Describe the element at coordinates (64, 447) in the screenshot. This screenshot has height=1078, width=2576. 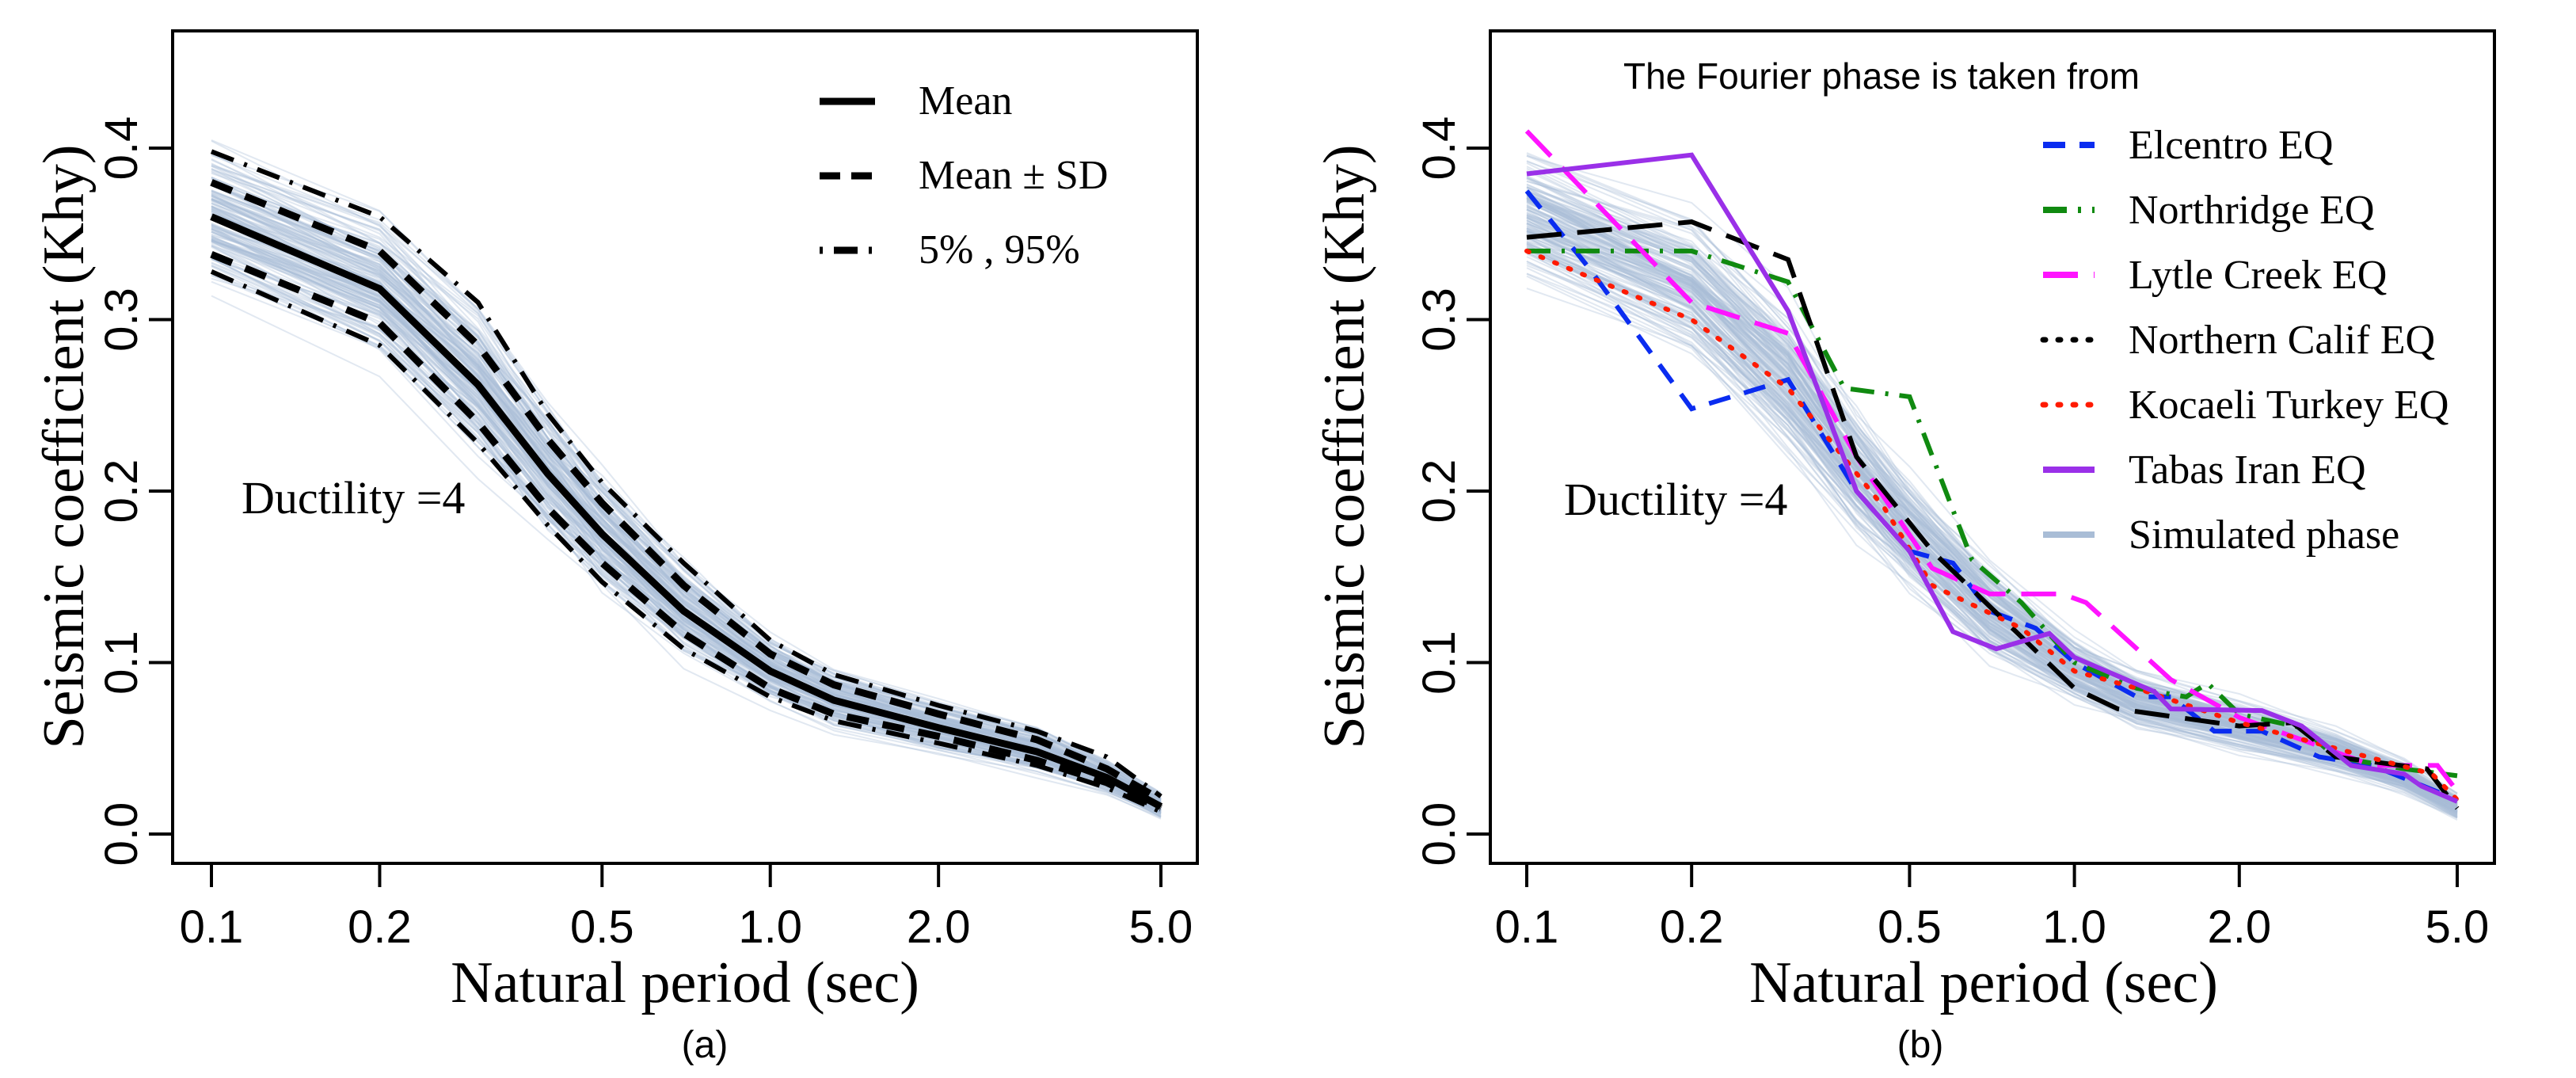
I see `y-axis-title-a: Seismic coefficient (Khy)` at that location.